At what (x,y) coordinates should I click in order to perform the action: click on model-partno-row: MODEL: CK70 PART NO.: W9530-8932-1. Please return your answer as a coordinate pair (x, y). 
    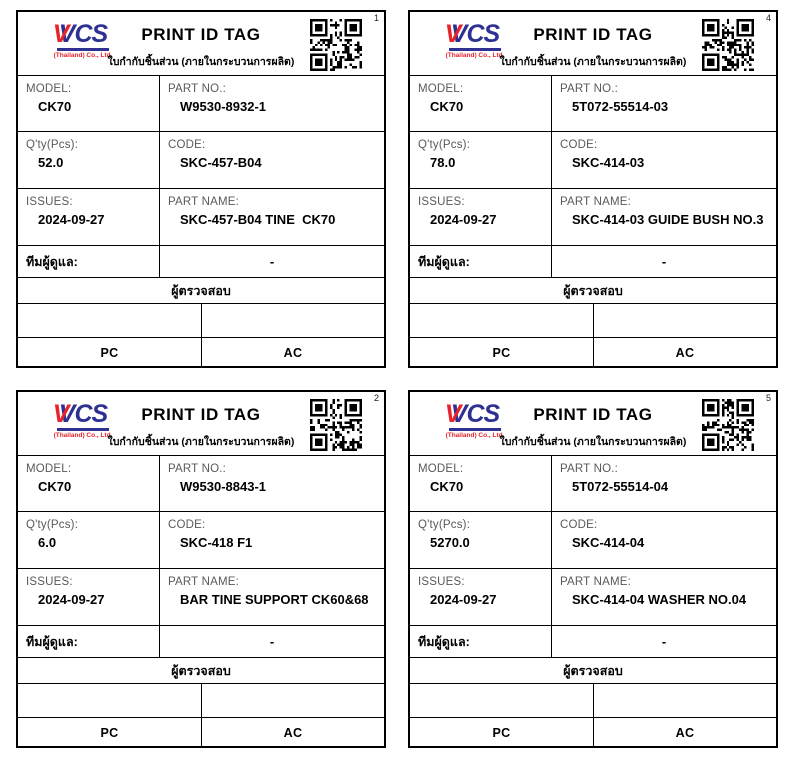
    Looking at the image, I should click on (201, 104).